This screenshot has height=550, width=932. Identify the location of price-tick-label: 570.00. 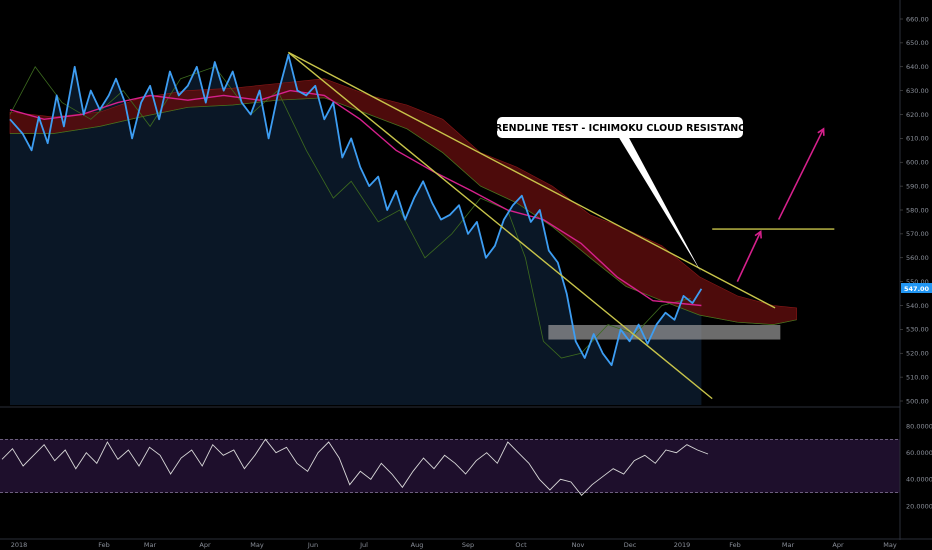
(917, 234).